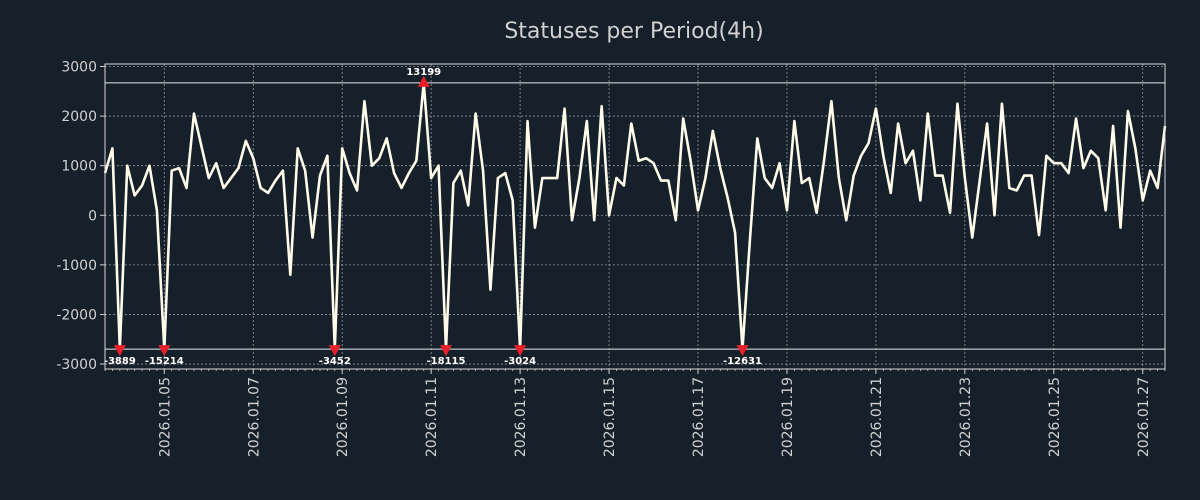 This screenshot has height=500, width=1200. I want to click on x-tick-label: 2026.01.17, so click(699, 417).